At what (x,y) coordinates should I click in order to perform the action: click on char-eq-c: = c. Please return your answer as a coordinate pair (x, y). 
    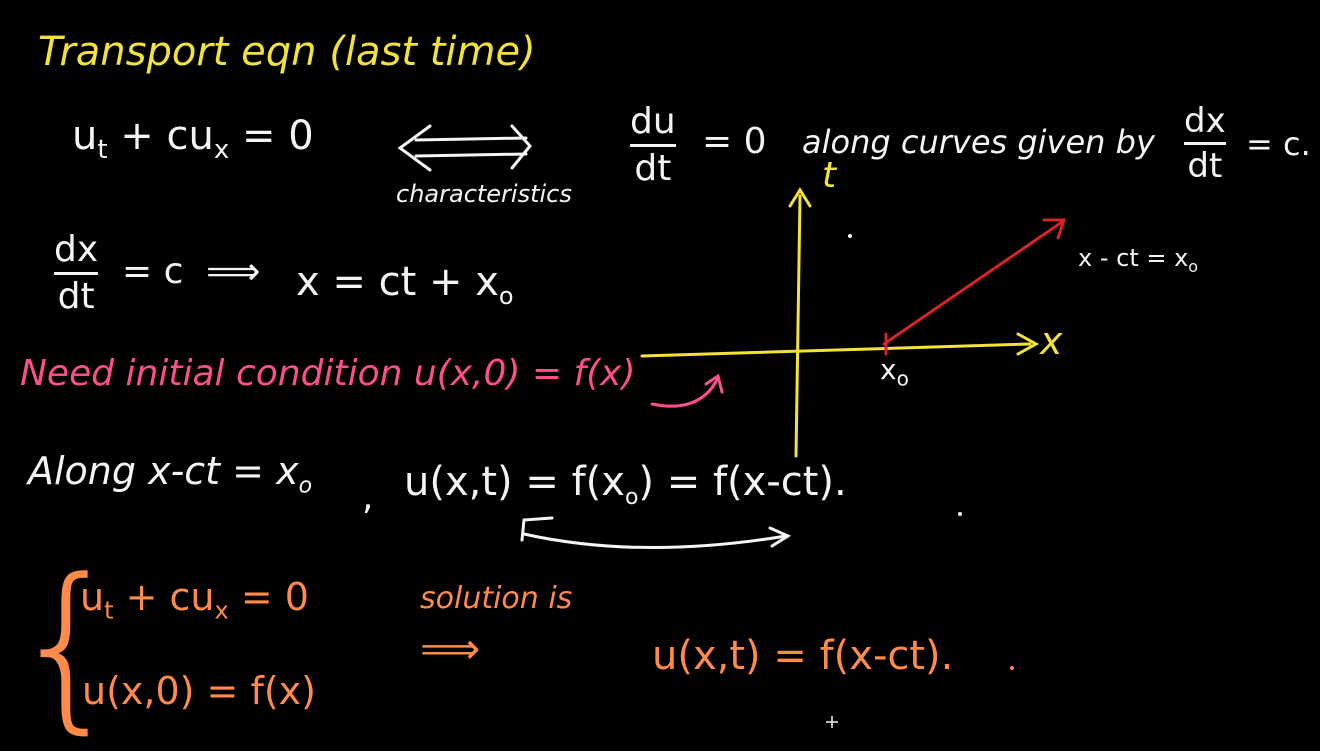
    Looking at the image, I should click on (153, 271).